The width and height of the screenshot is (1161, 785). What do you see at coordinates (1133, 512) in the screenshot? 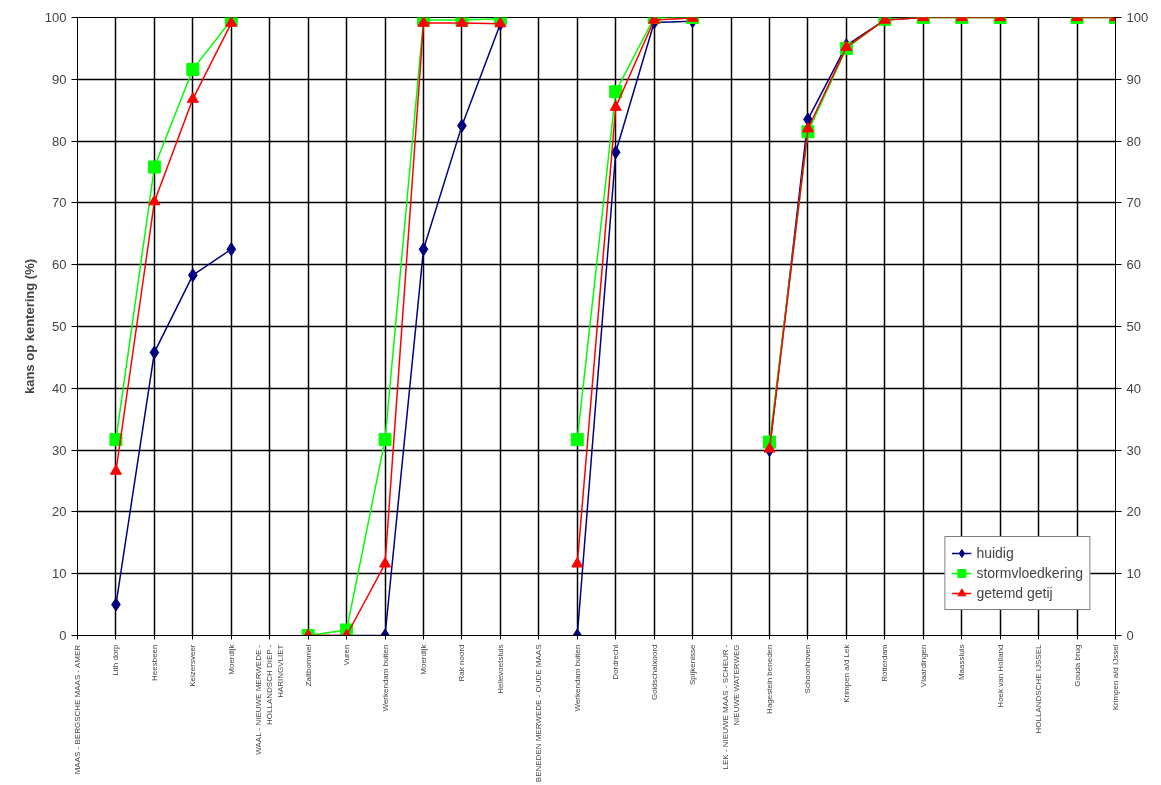
I see `y2-tick-label: 20` at bounding box center [1133, 512].